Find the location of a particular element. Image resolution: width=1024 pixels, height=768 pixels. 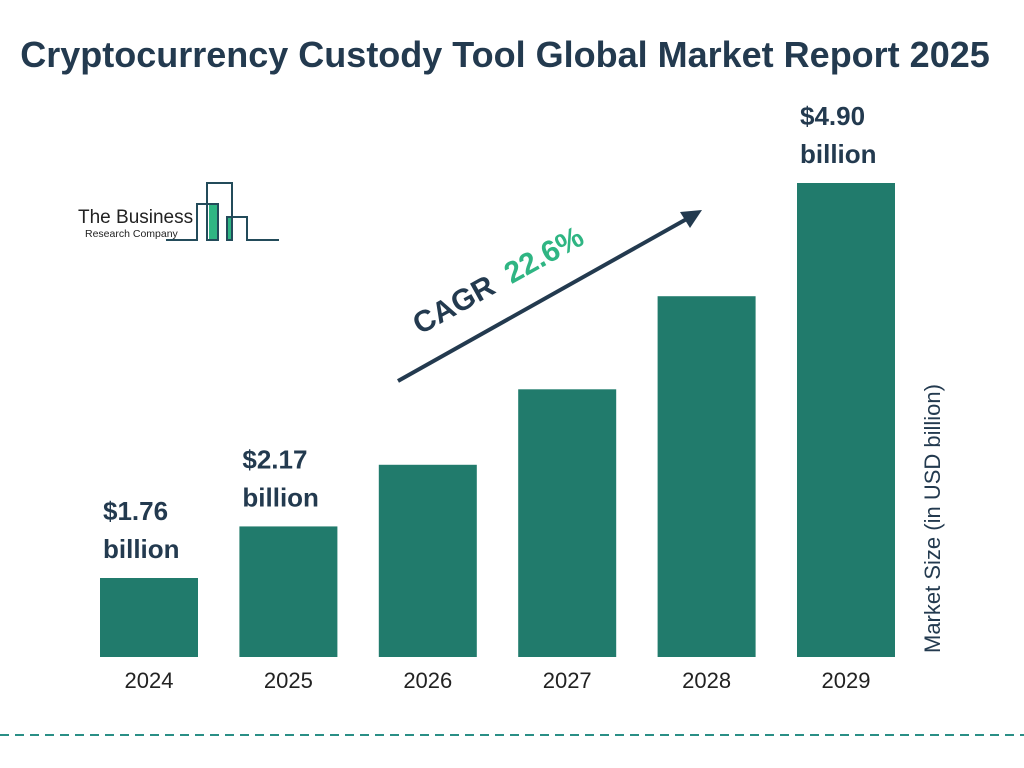

cagr-arrow is located at coordinates (545, 298).